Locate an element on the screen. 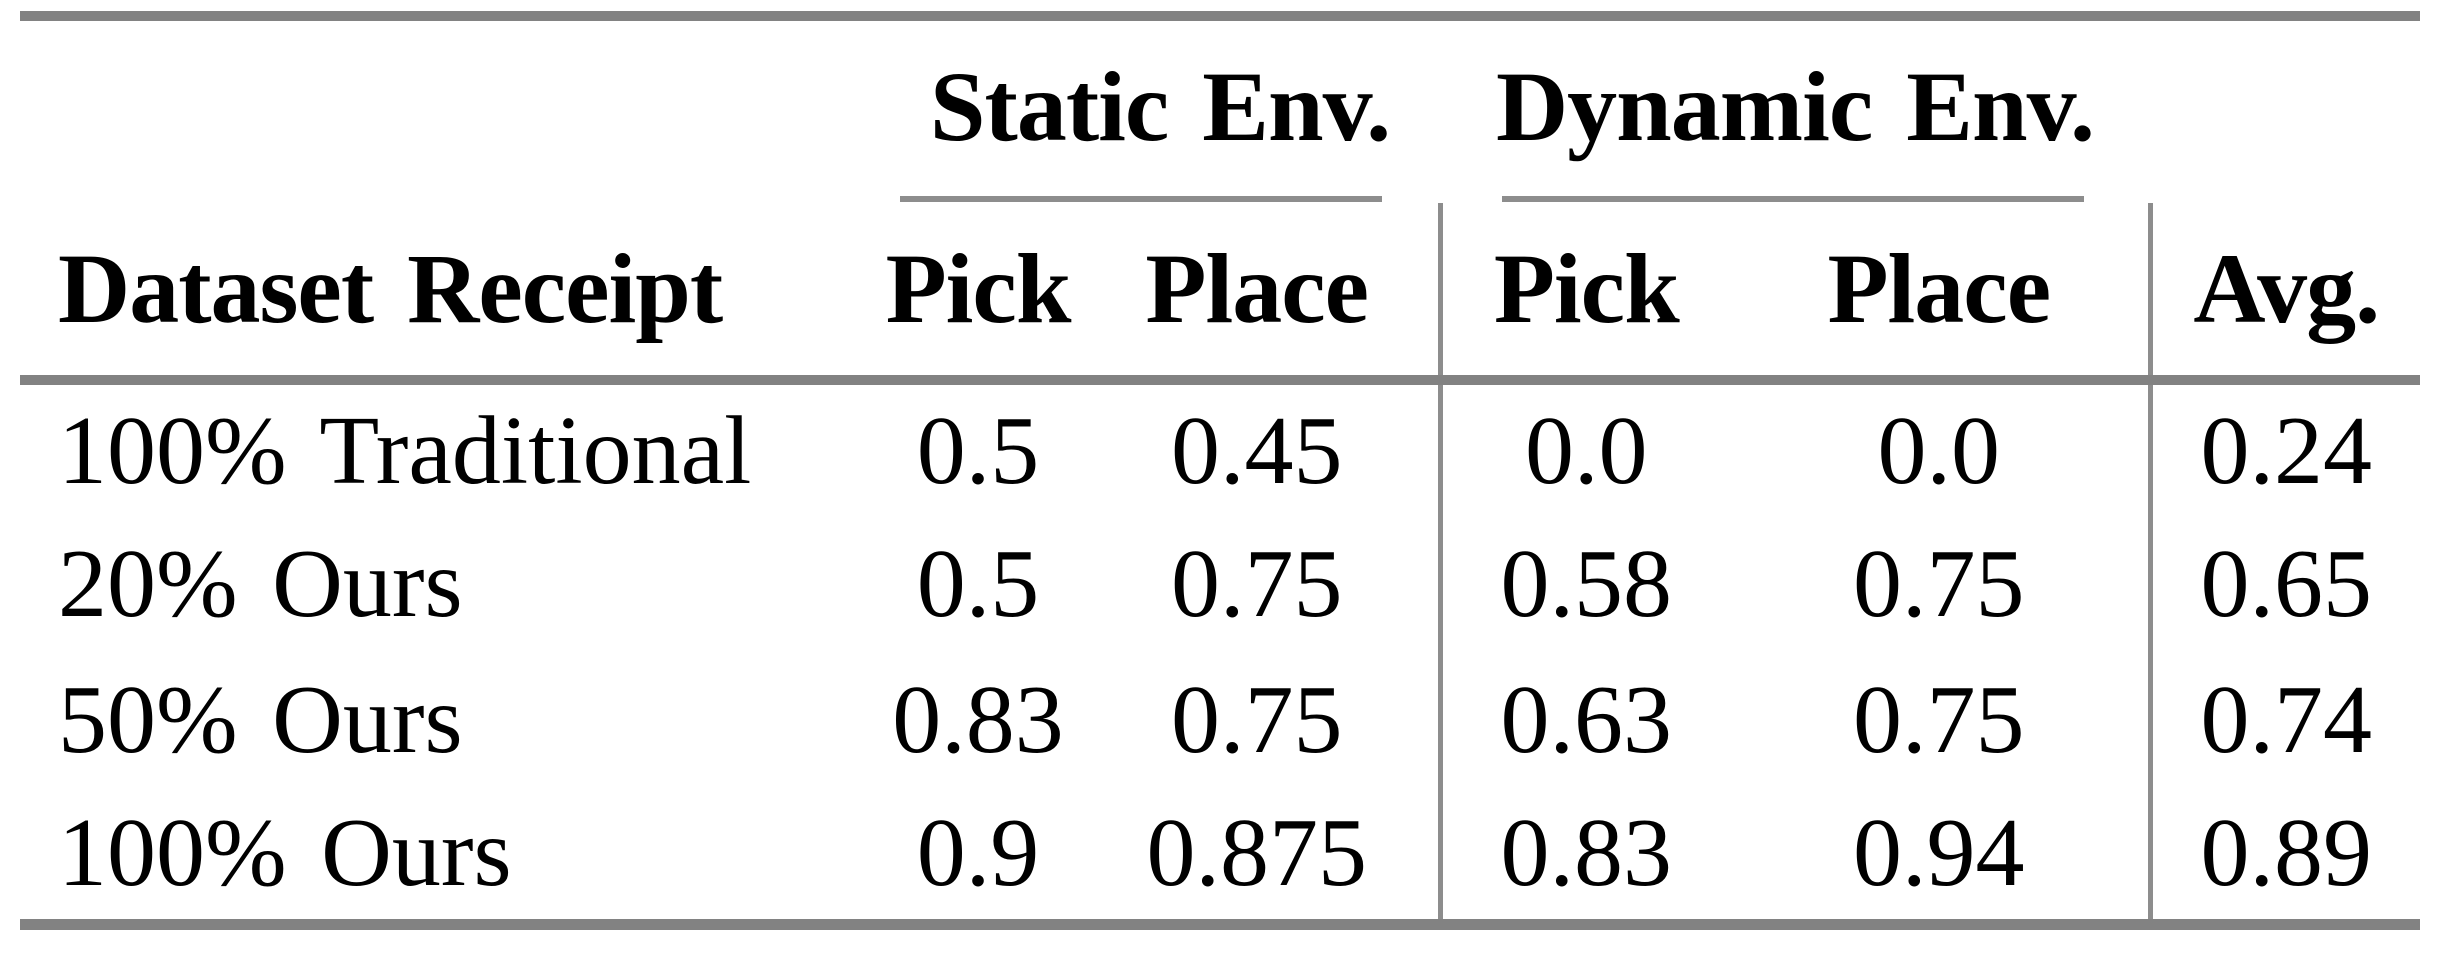 The width and height of the screenshot is (2440, 966). row-label: 50% Ours is located at coordinates (260, 720).